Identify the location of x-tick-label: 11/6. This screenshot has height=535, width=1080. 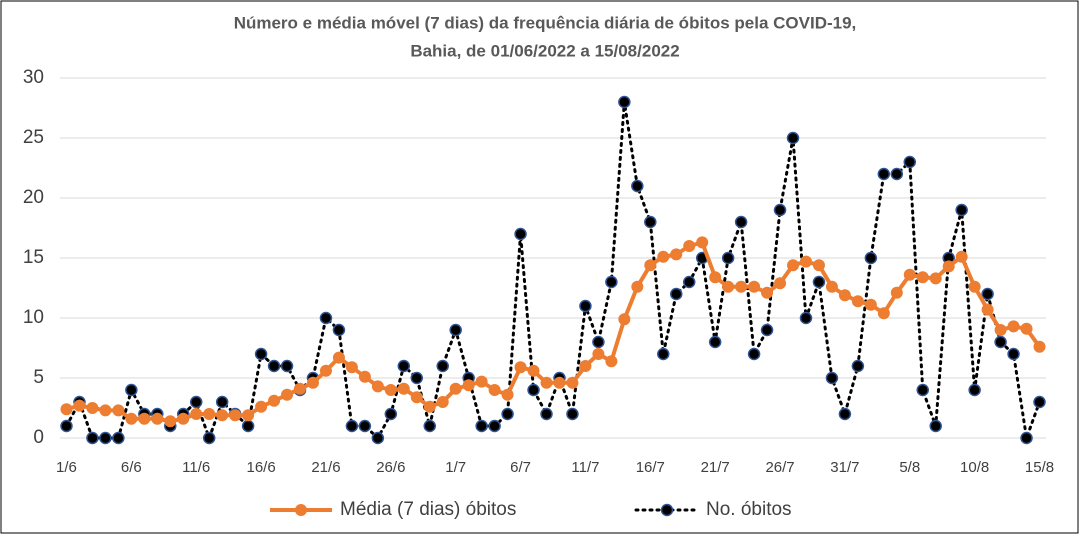
(196, 467).